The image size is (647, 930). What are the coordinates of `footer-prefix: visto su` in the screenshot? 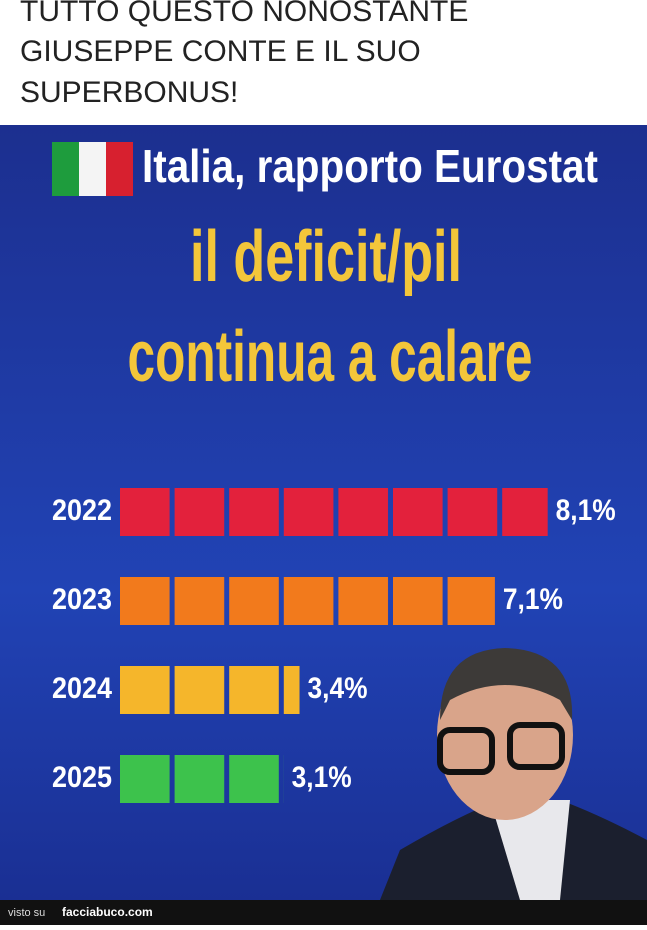 It's located at (26, 913).